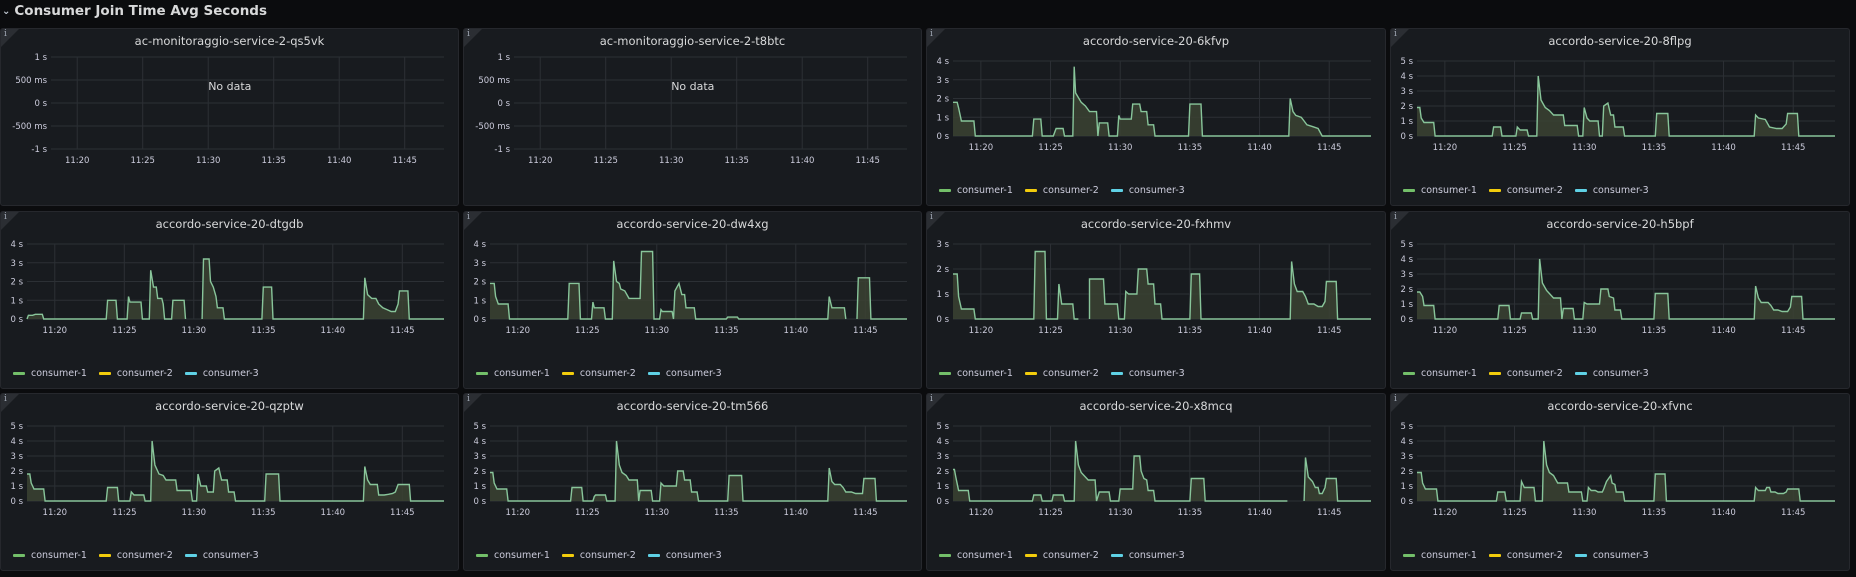 The width and height of the screenshot is (1856, 577). What do you see at coordinates (229, 406) in the screenshot?
I see `panel-title: accordo-service-20-qzptw` at bounding box center [229, 406].